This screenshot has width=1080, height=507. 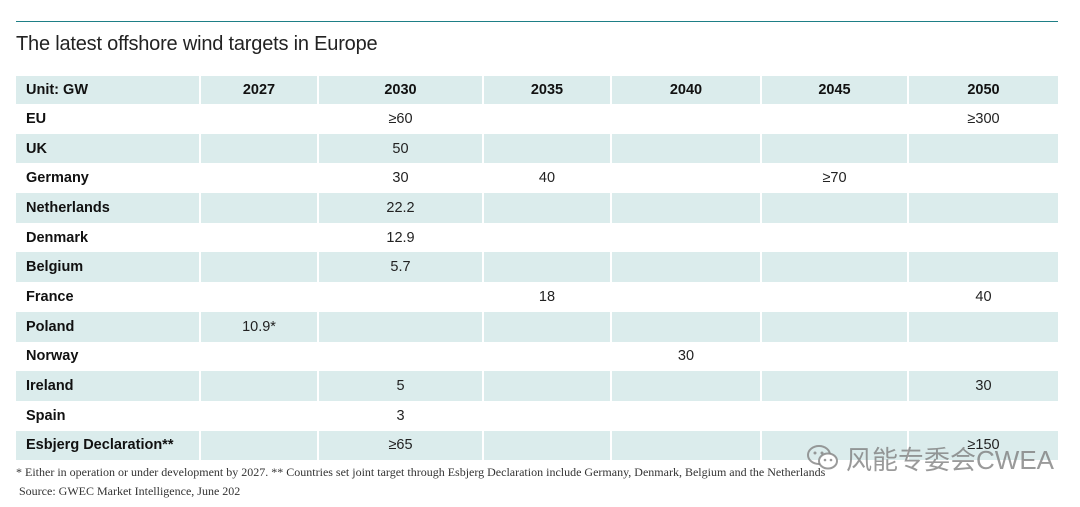 I want to click on target-cell-2040: 30, so click(x=685, y=356).